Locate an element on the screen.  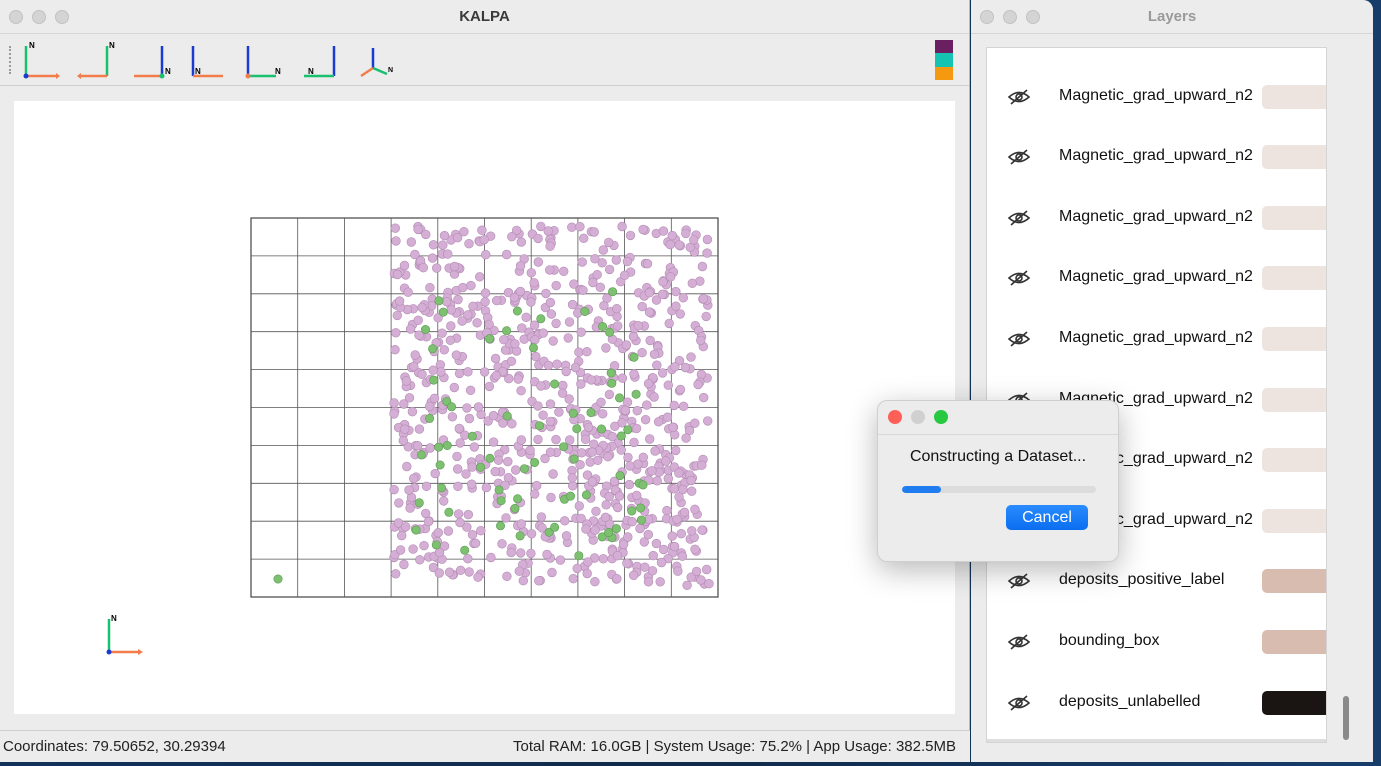
window-controls is located at coordinates (918, 417).